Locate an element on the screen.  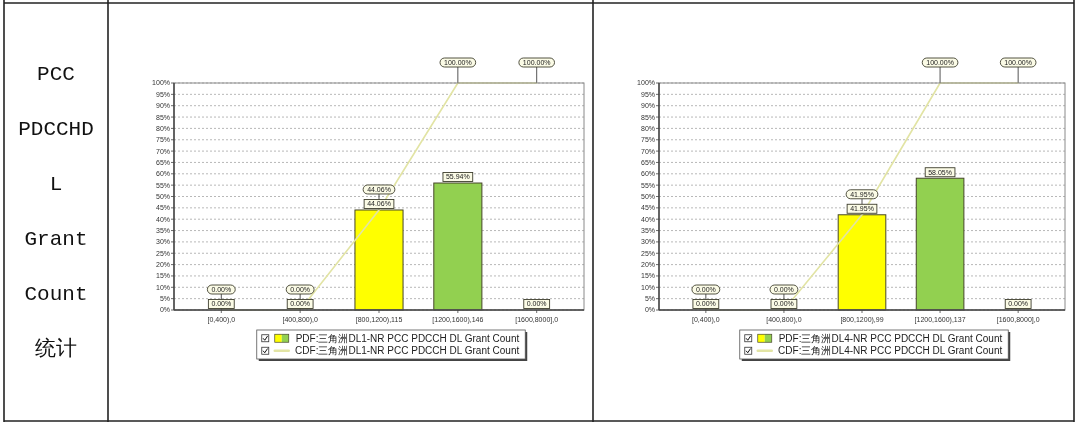
legend-label: CDF:三角洲DL1-NR PCC PDCCH DL Grant Count is located at coordinates (407, 351).